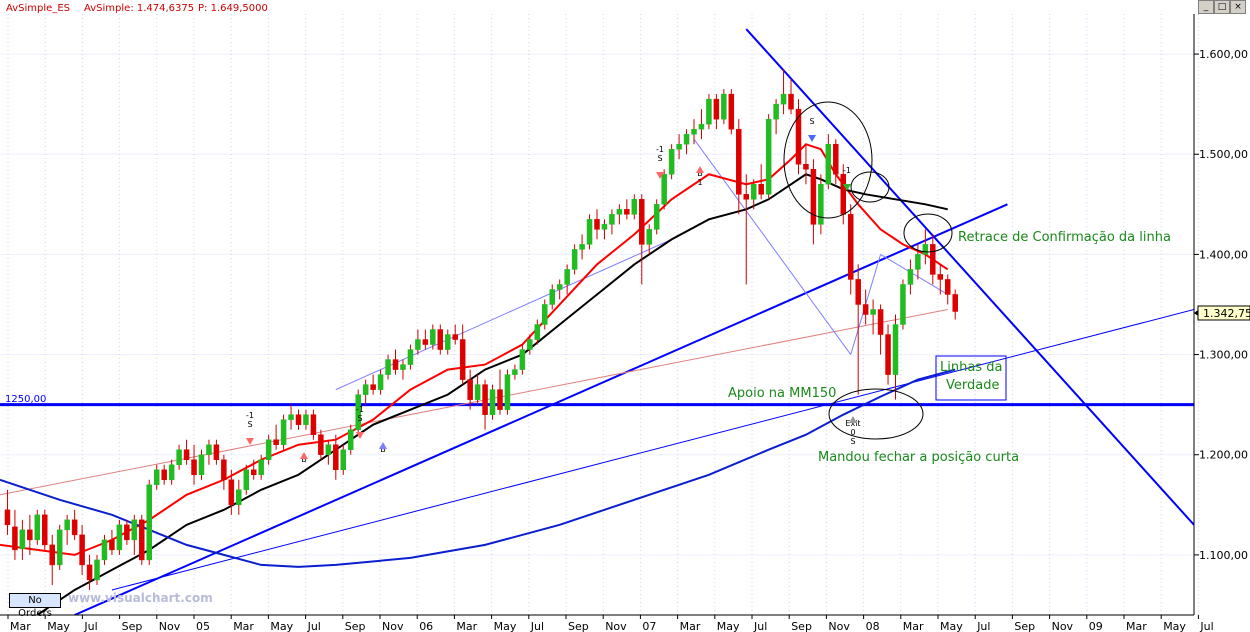  What do you see at coordinates (699, 182) in the screenshot?
I see `signal-text: 1` at bounding box center [699, 182].